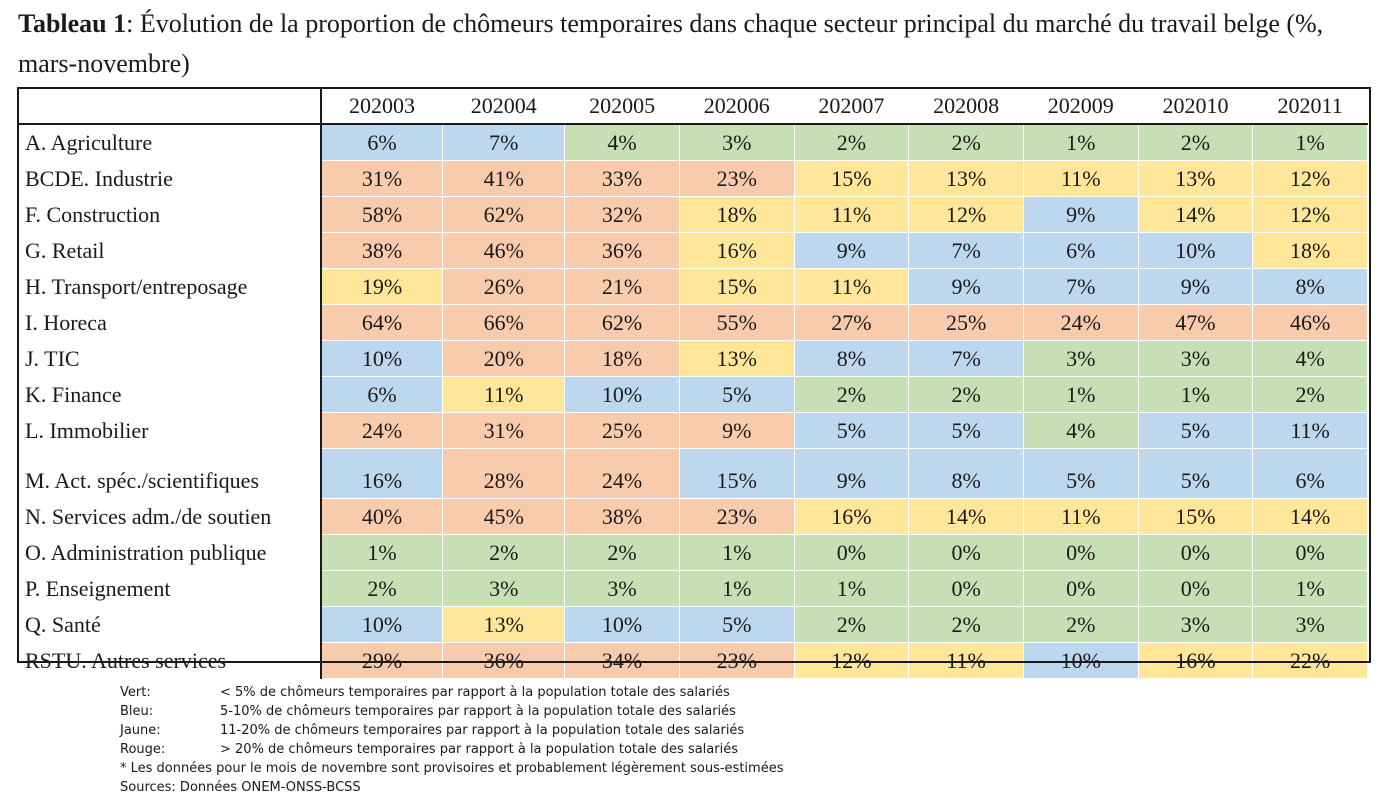 Image resolution: width=1400 pixels, height=801 pixels. I want to click on column-header: 202005, so click(622, 106).